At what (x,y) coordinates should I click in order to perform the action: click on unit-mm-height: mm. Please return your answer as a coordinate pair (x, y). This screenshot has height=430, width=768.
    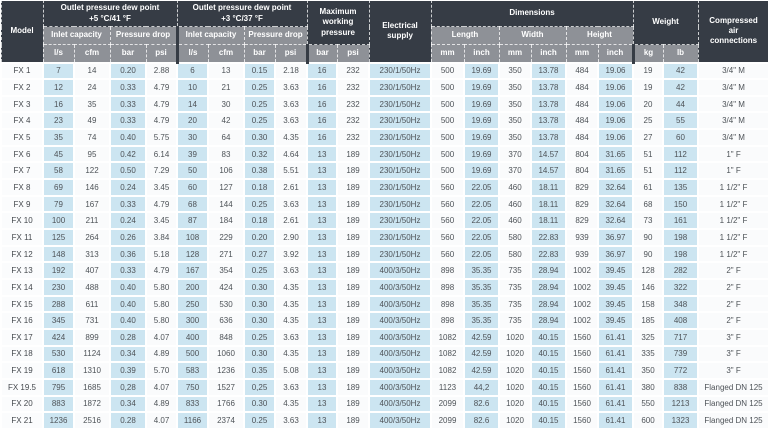
    Looking at the image, I should click on (582, 53).